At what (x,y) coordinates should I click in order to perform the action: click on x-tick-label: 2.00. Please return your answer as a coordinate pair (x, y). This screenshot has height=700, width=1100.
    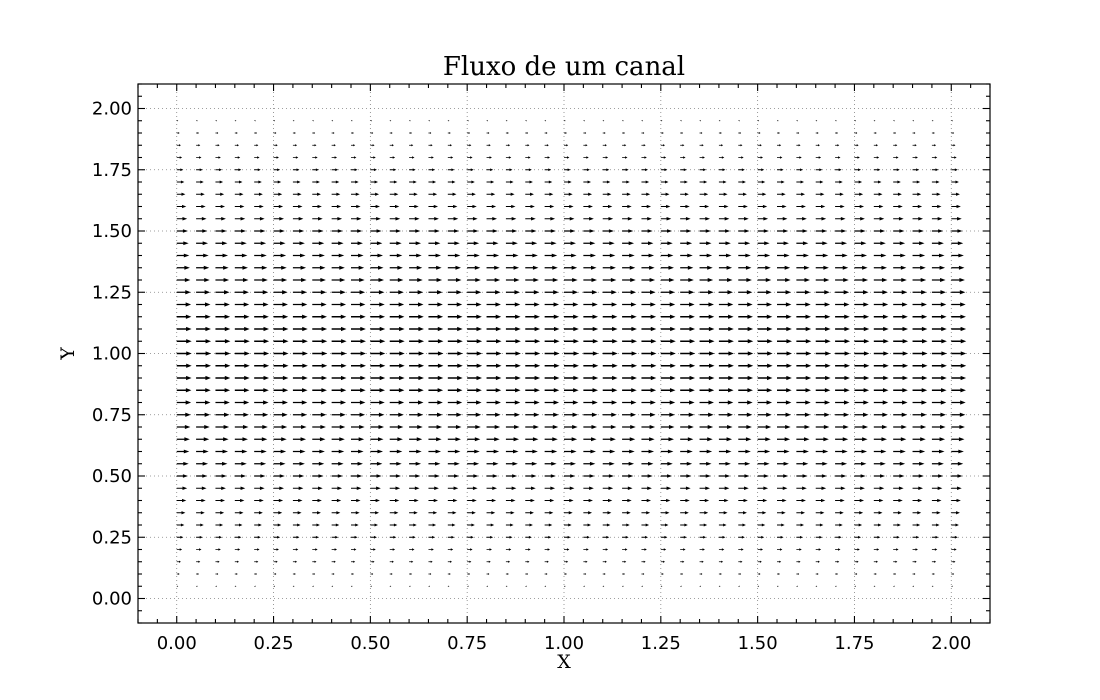
    Looking at the image, I should click on (951, 643).